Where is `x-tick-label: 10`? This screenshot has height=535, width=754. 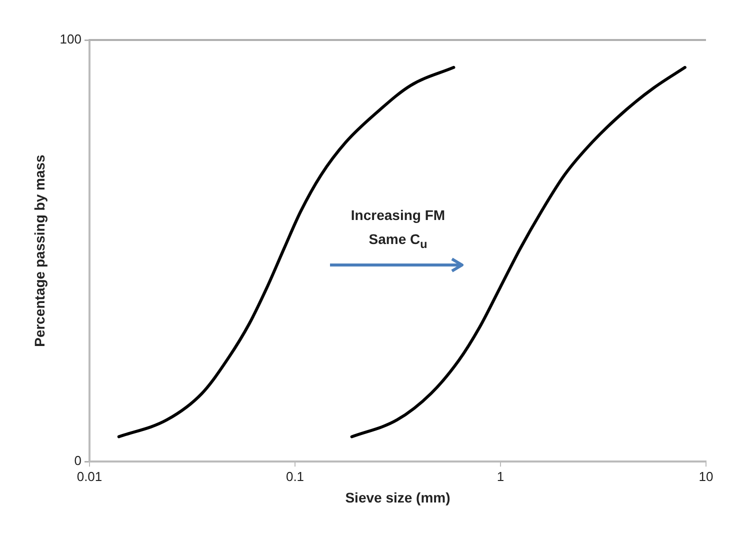
x-tick-label: 10 is located at coordinates (706, 476).